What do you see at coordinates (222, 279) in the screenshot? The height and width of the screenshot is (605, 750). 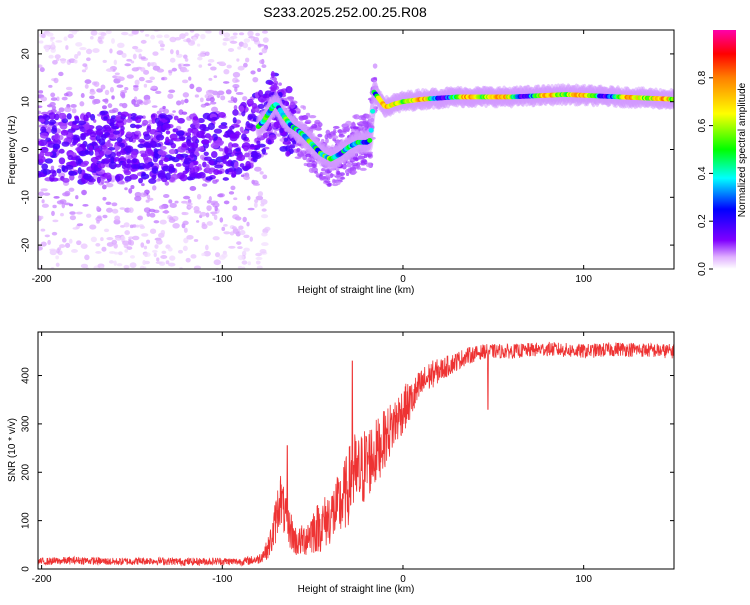 I see `spectrogram-x-tick-label: -100` at bounding box center [222, 279].